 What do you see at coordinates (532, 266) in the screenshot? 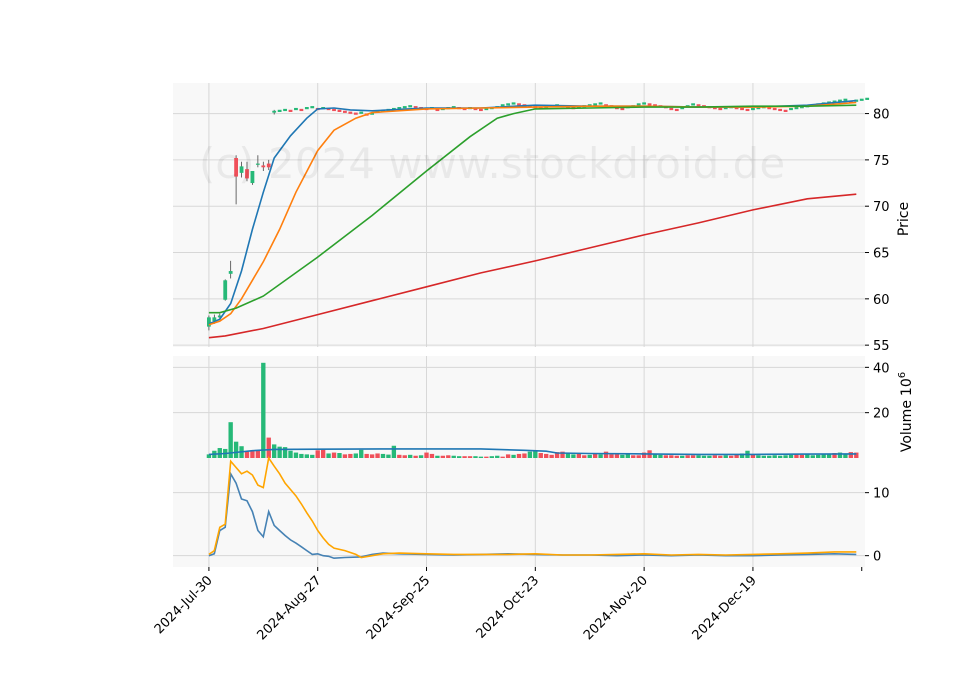
I see `moving-average-line` at bounding box center [532, 266].